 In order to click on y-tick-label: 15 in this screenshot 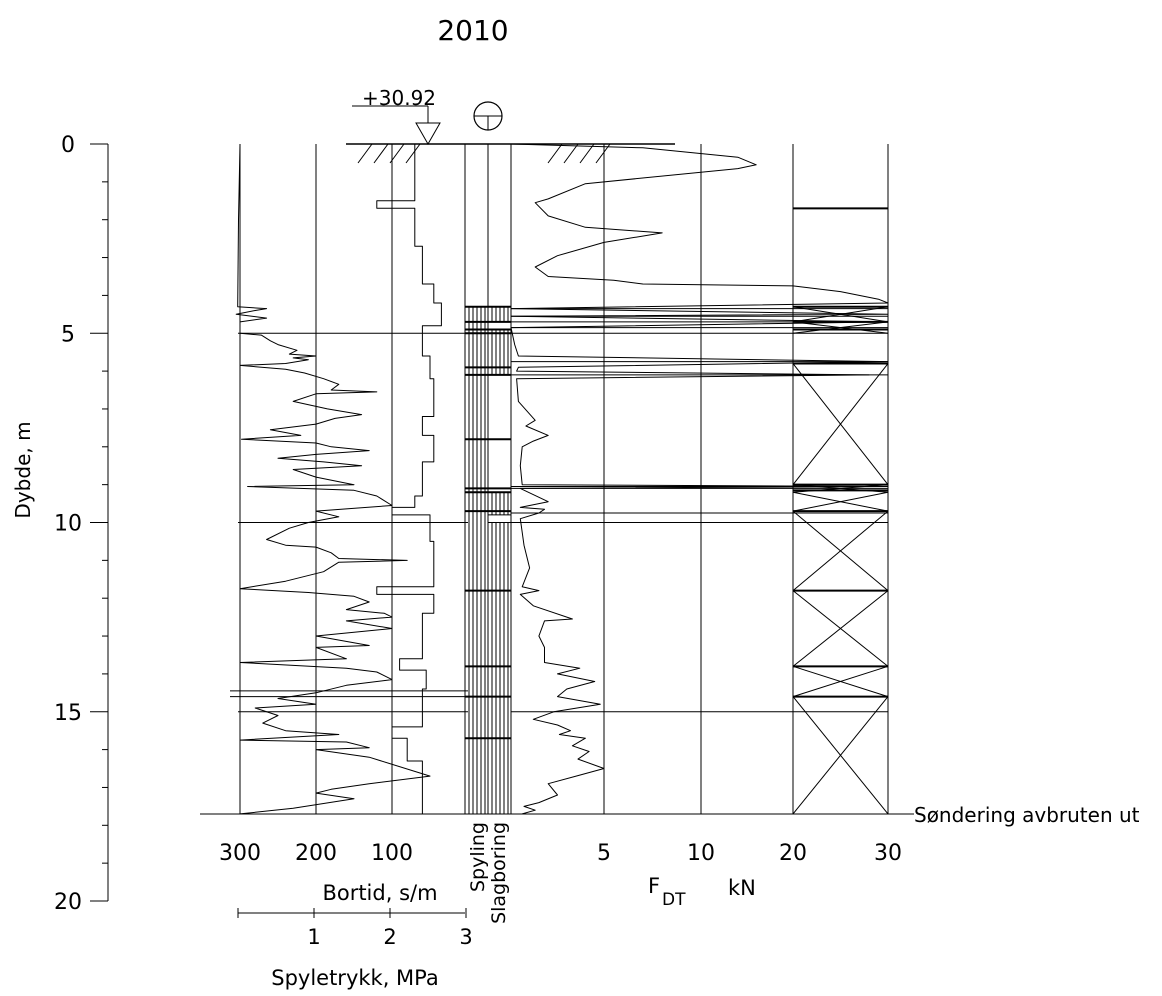, I will do `click(68, 713)`.